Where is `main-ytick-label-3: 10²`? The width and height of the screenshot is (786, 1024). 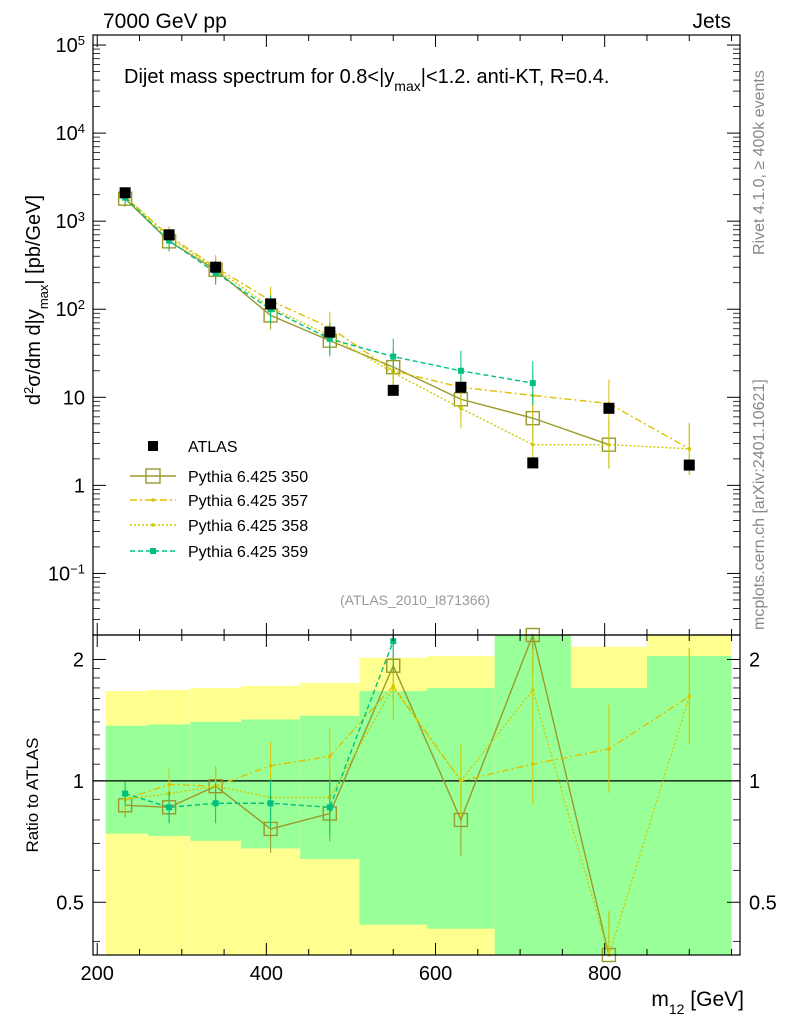
main-ytick-label-3: 10² is located at coordinates (70, 309).